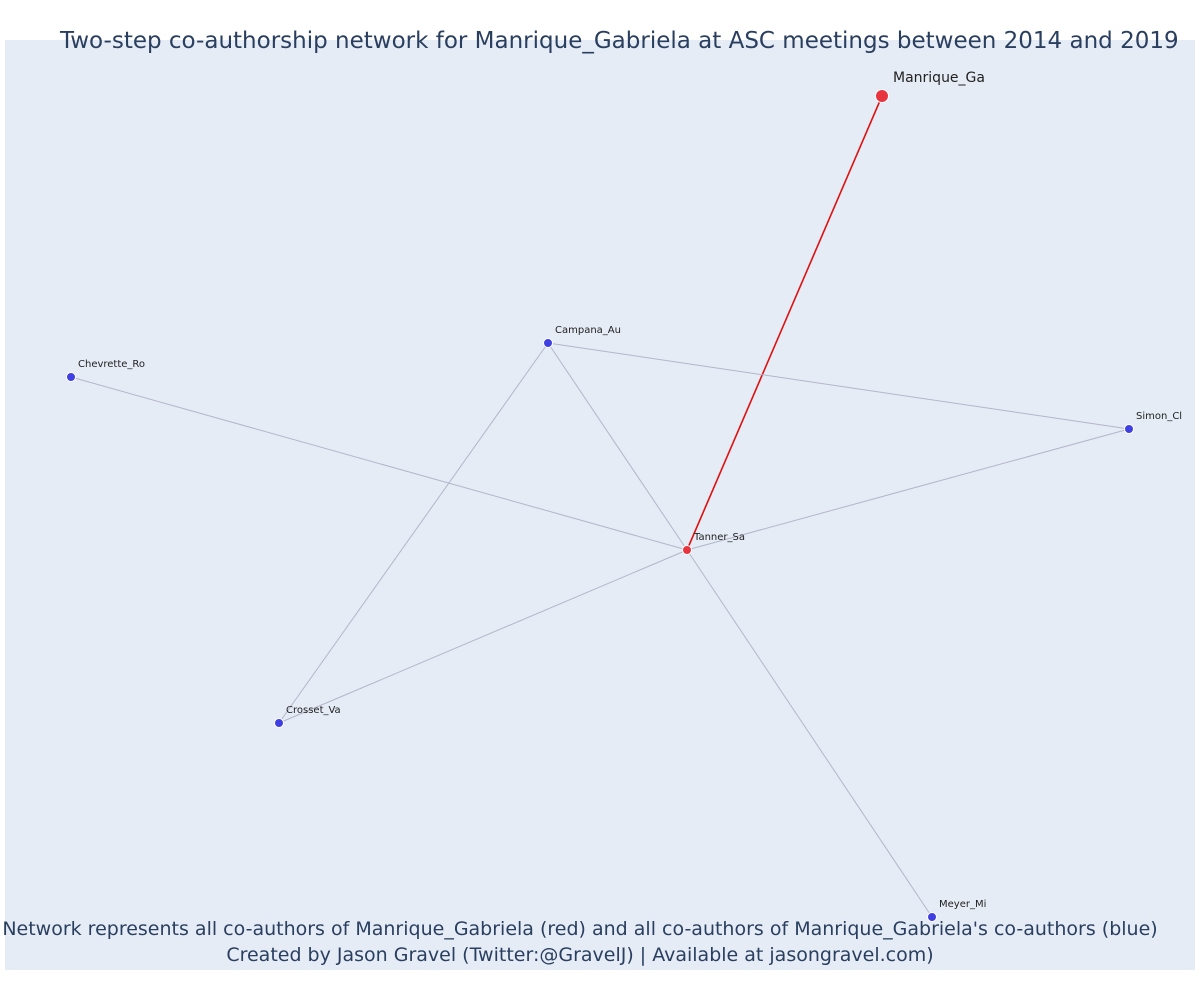 This screenshot has width=1200, height=1000. I want to click on node-label-Simon_Cl: Simon_Cl, so click(1159, 416).